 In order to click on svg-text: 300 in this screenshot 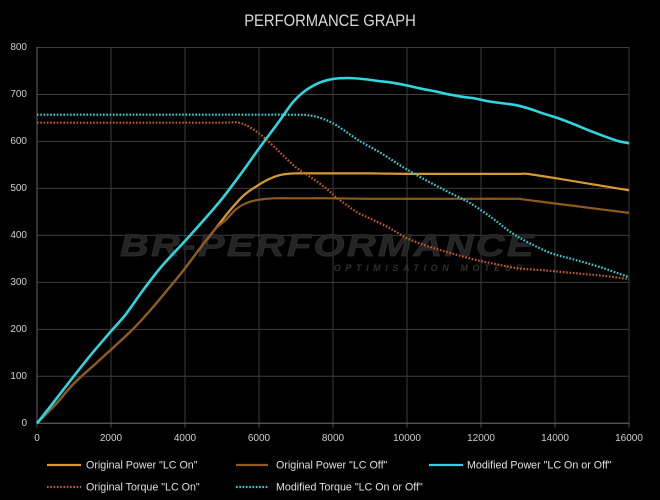, I will do `click(18, 282)`.